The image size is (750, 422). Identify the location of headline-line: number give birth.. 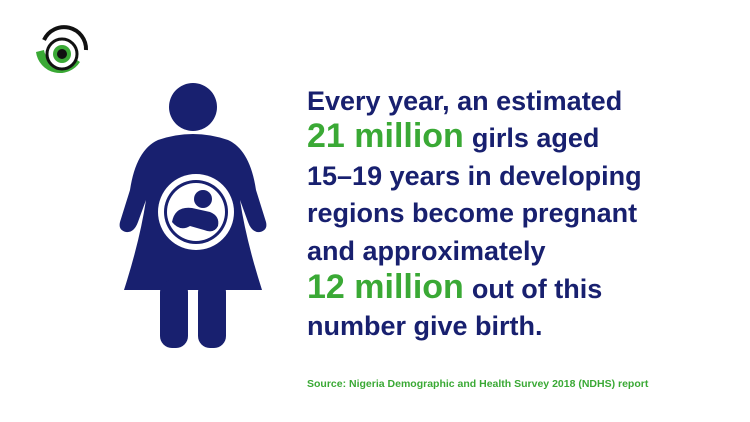
(425, 326).